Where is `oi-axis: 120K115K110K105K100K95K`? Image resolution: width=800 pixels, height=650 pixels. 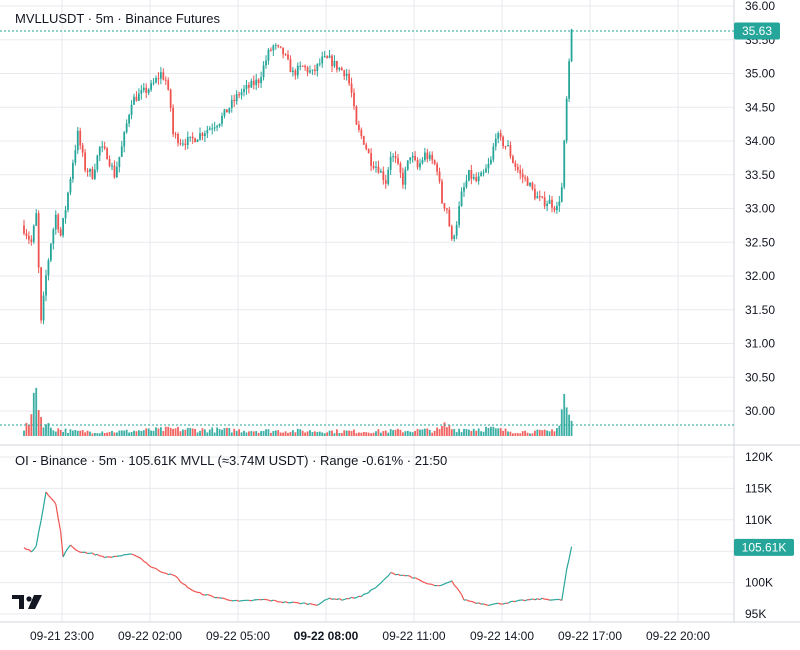
oi-axis: 120K115K110K105K100K95K is located at coordinates (759, 535).